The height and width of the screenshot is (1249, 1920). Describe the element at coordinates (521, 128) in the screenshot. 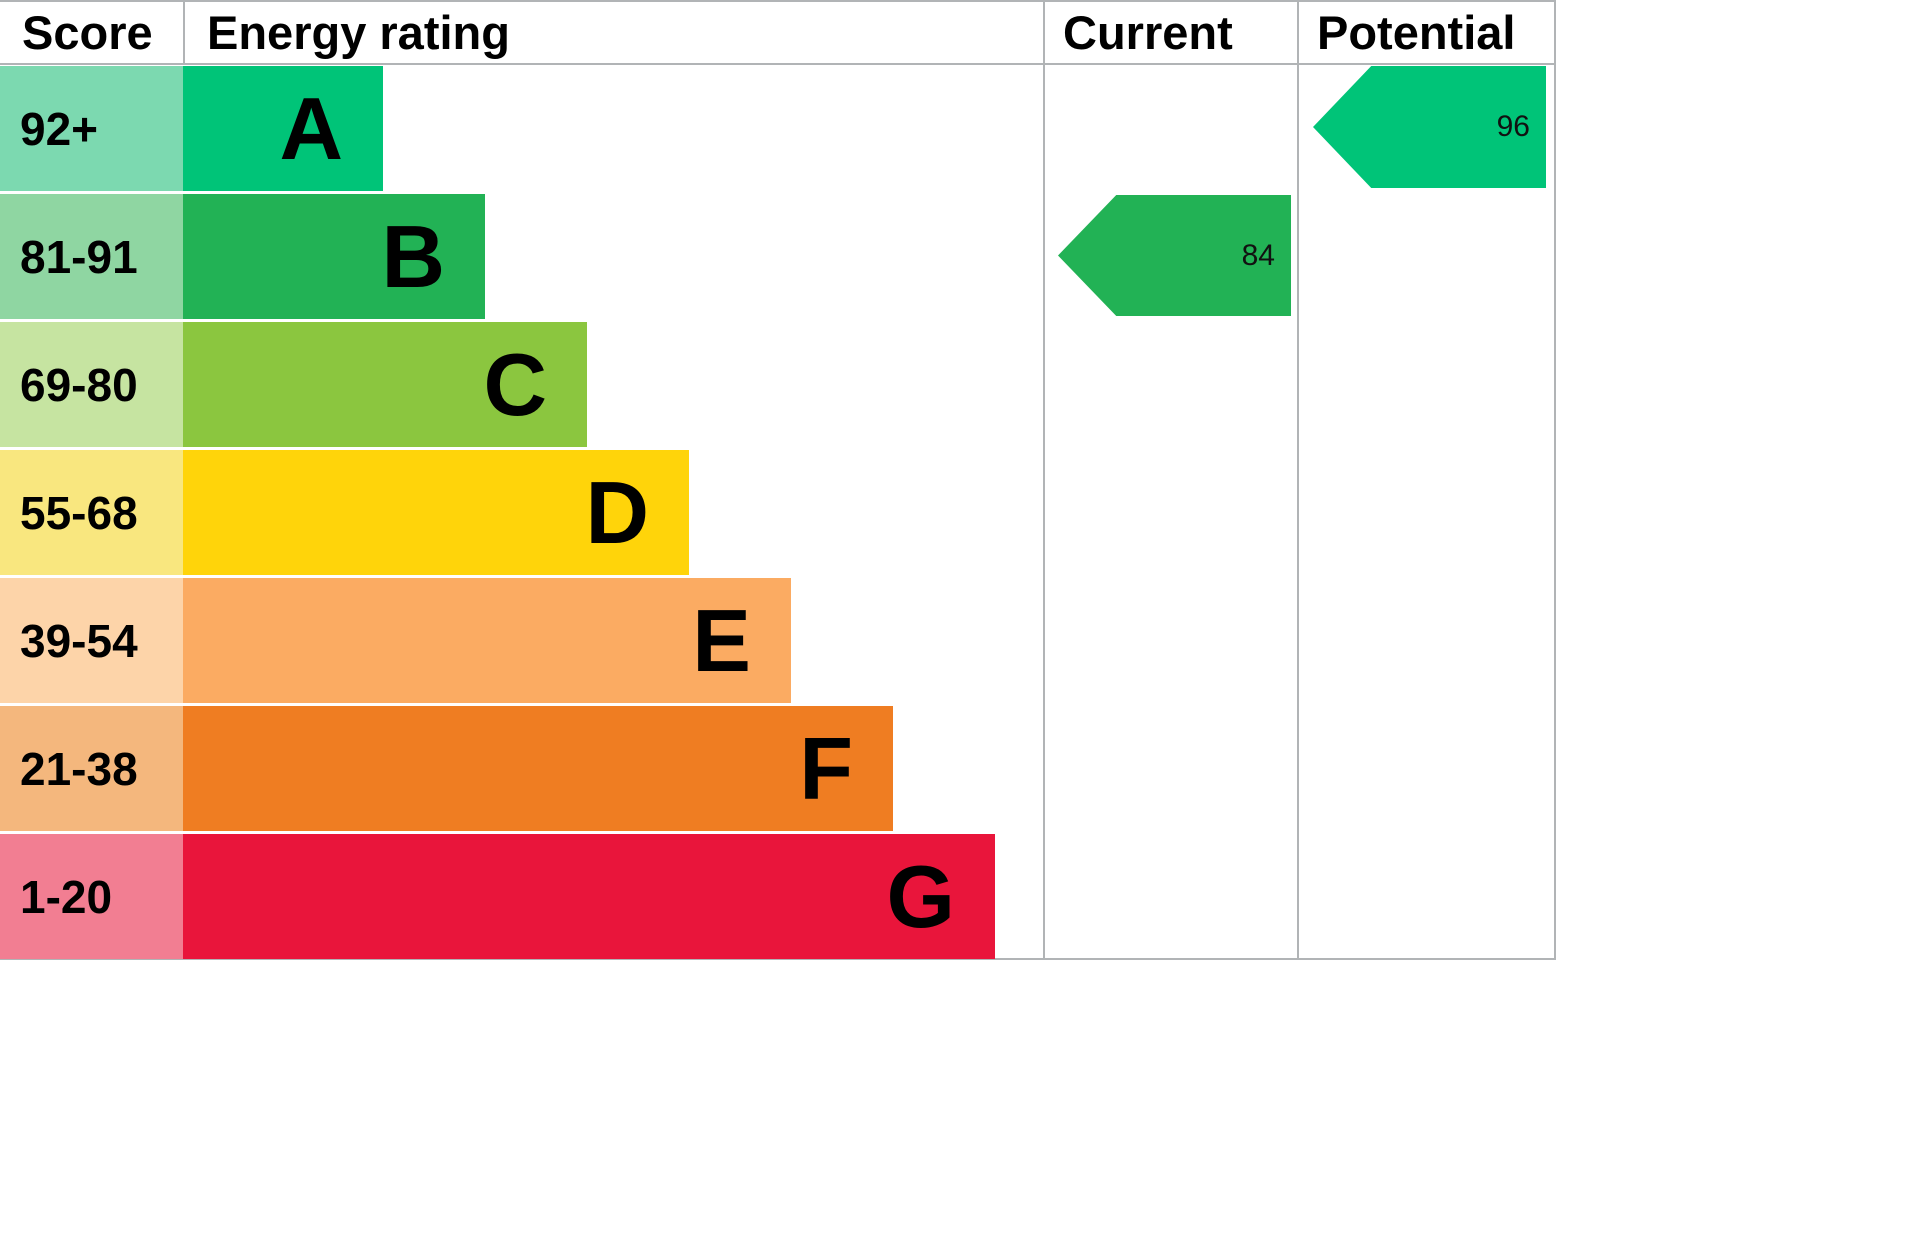

I see `band-row-a: 92+ A` at that location.